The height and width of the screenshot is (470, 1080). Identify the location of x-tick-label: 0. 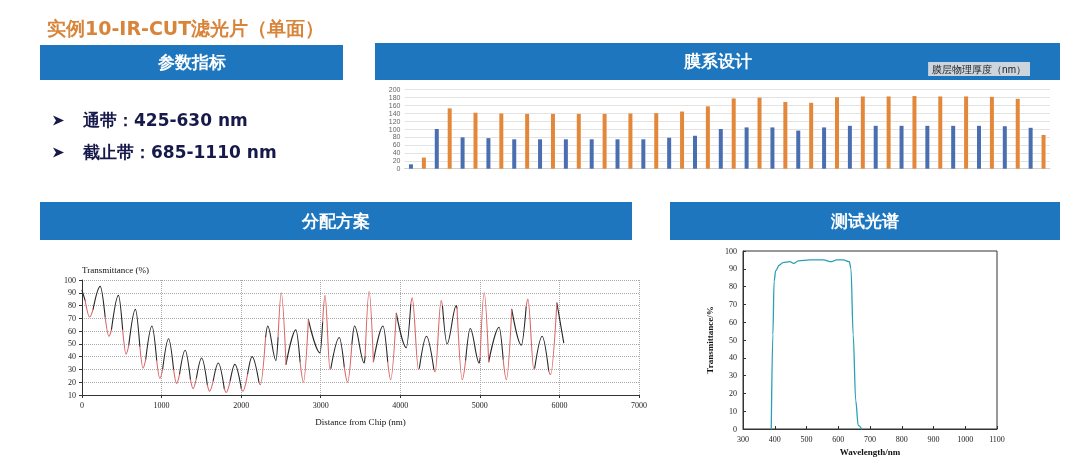
(82, 405).